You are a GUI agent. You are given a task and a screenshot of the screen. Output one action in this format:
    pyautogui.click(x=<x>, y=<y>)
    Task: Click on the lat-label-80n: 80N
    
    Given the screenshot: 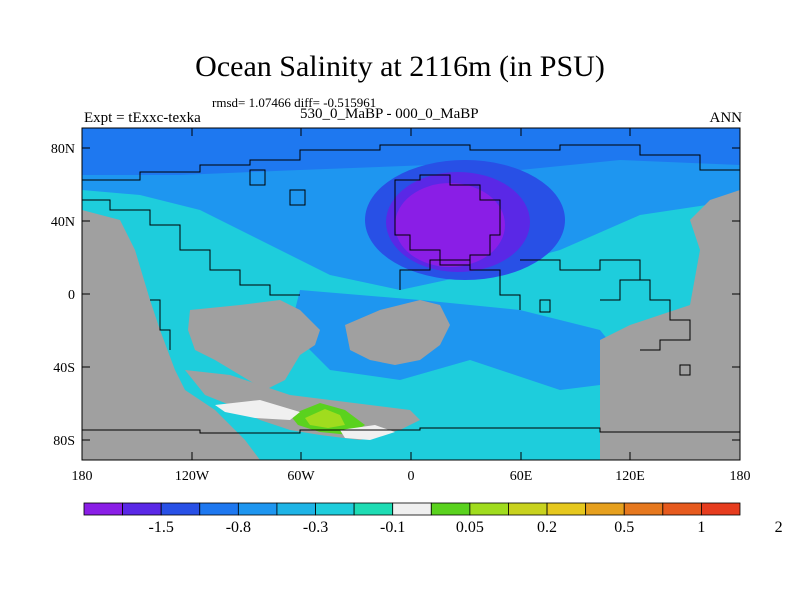 What is the action you would take?
    pyautogui.click(x=63, y=149)
    